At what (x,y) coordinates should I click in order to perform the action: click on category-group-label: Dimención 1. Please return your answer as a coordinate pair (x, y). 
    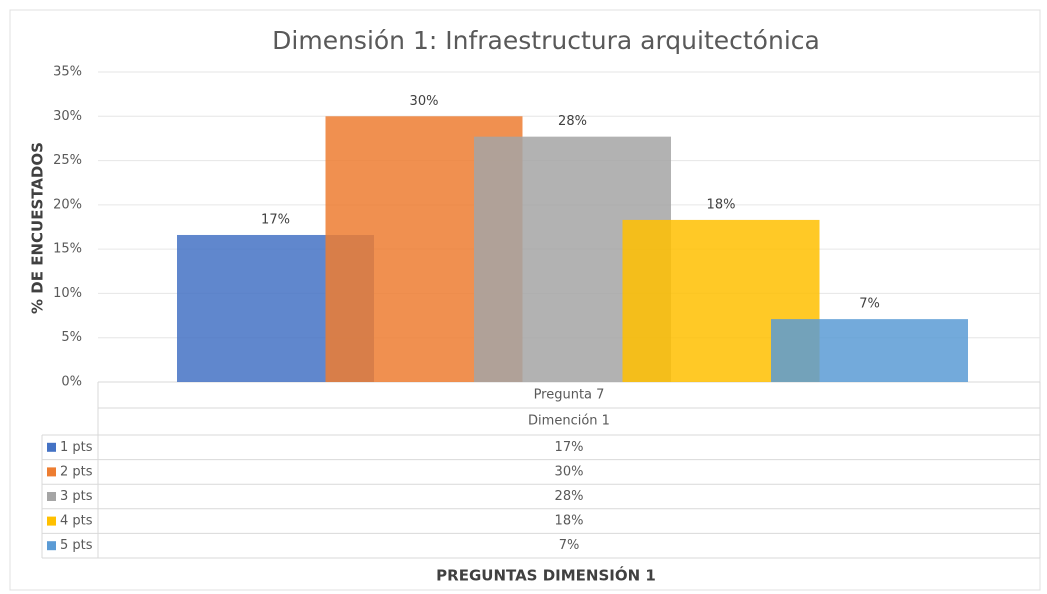
    Looking at the image, I should click on (569, 421).